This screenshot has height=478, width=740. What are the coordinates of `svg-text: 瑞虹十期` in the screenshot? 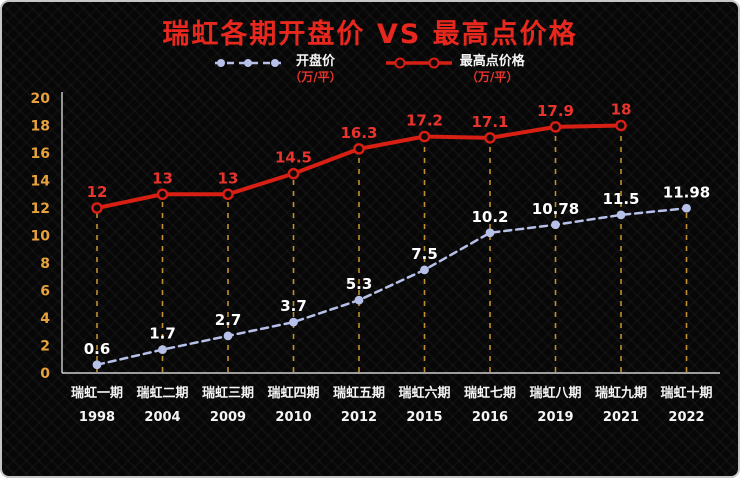 It's located at (686, 393).